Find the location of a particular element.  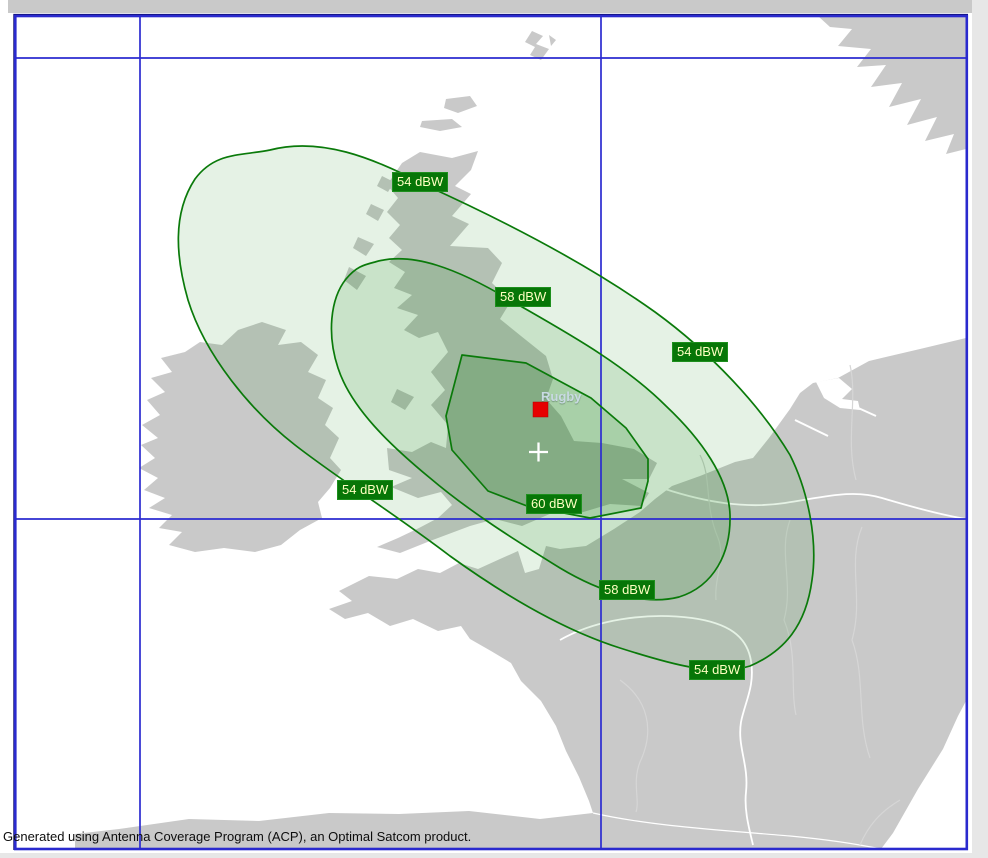

contour-label-54dbw-bottom-right: 54 dBW is located at coordinates (717, 670).